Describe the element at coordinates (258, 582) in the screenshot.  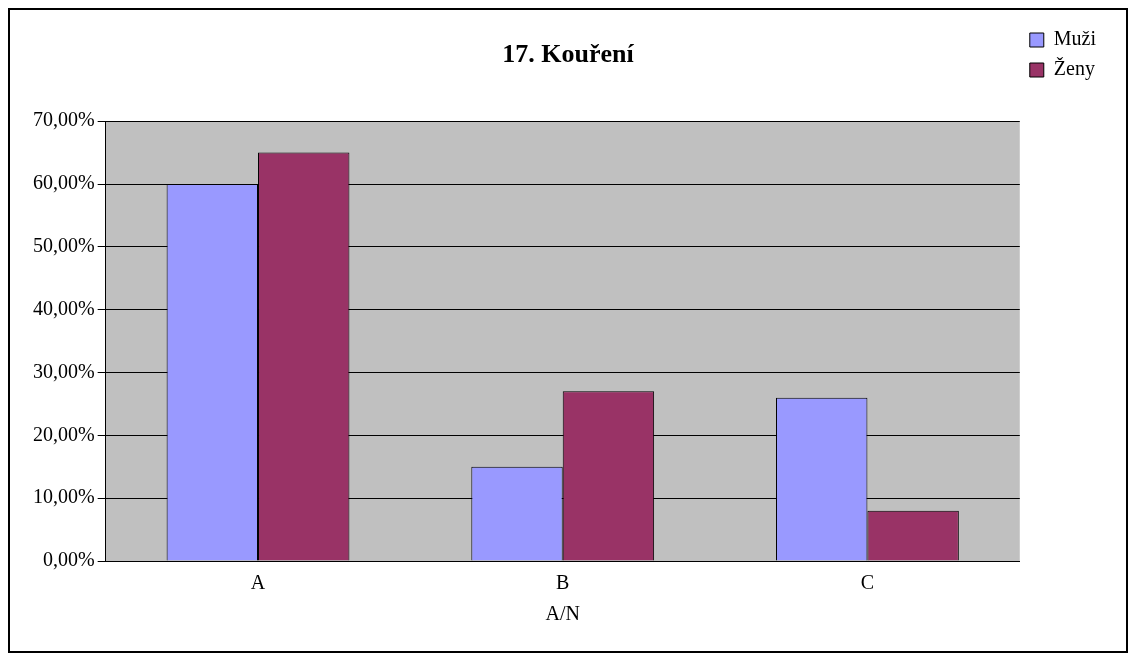
I see `x-tick-label: A` at that location.